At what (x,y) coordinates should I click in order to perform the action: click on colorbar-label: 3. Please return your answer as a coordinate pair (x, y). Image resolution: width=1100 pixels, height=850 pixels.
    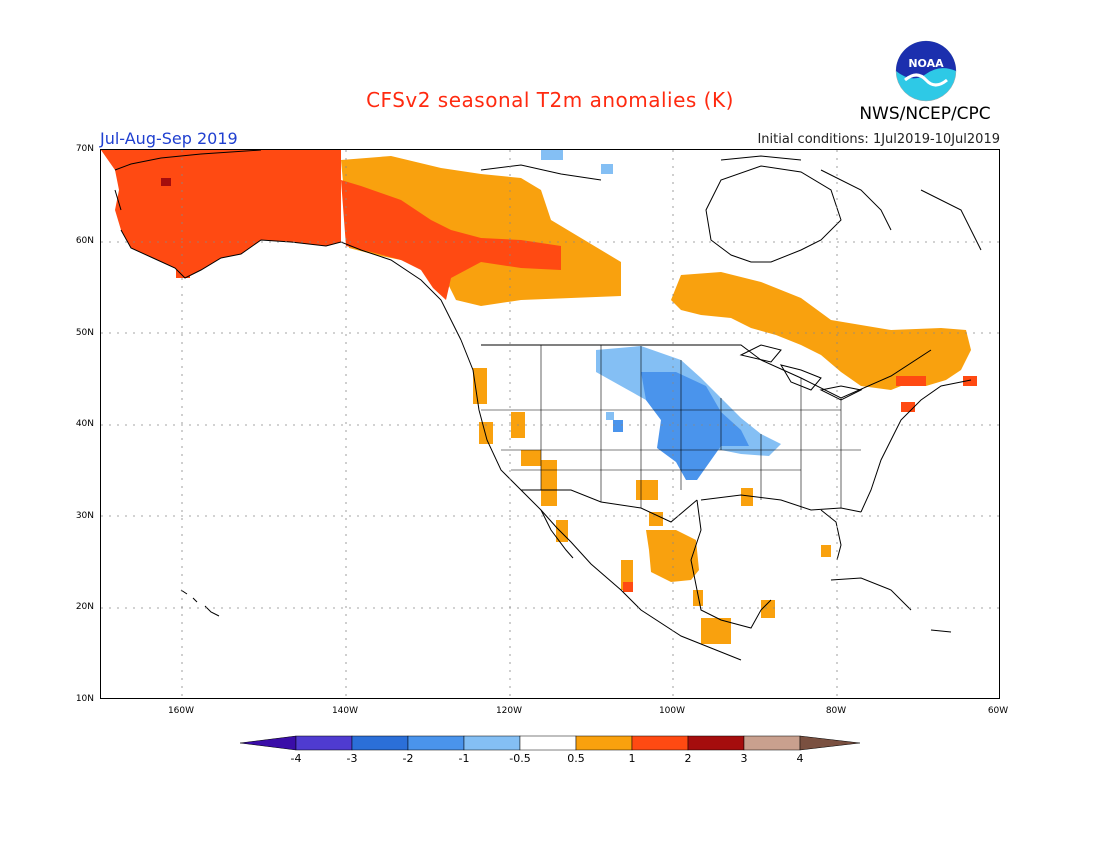
    Looking at the image, I should click on (744, 758).